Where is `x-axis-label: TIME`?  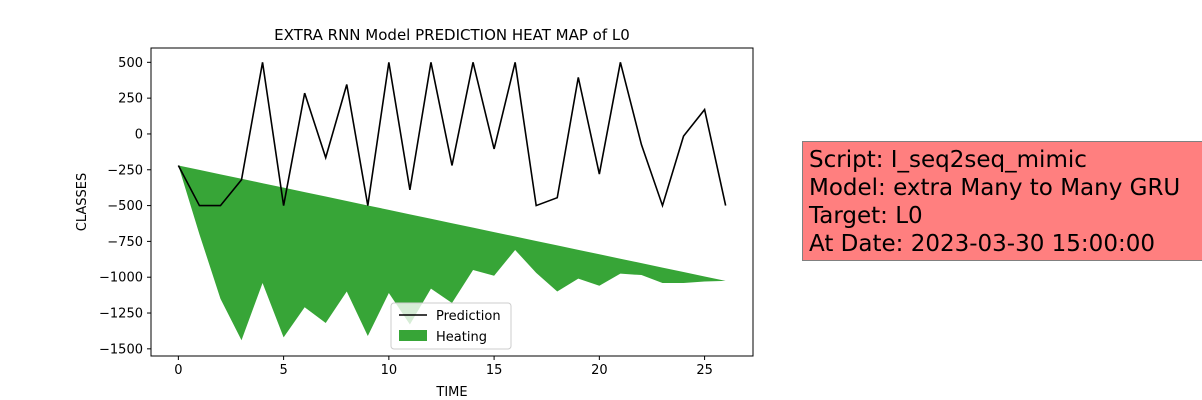 x-axis-label: TIME is located at coordinates (451, 392).